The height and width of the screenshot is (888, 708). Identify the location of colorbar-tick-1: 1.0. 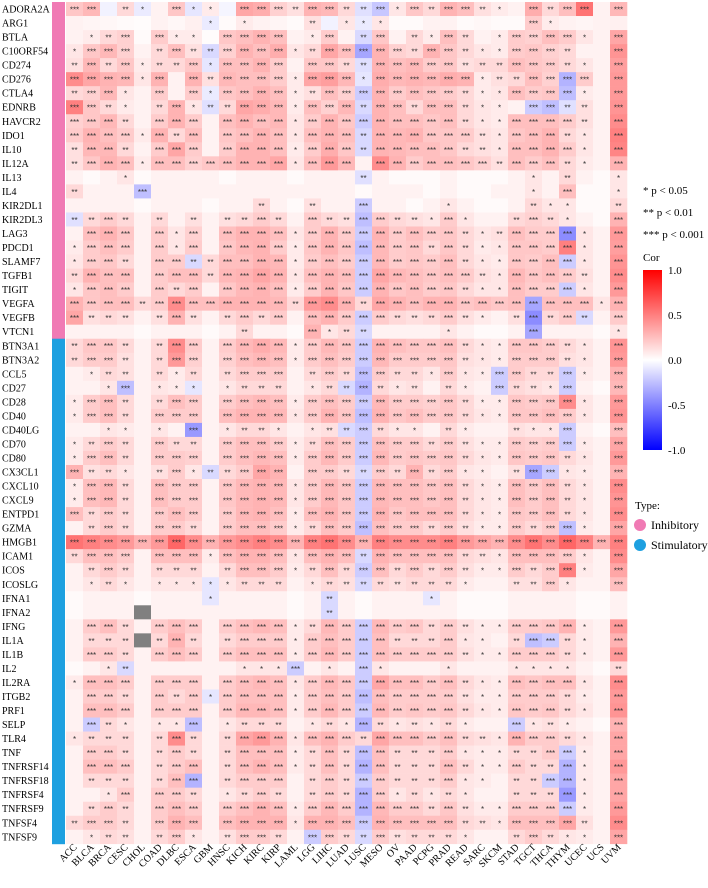
(675, 271).